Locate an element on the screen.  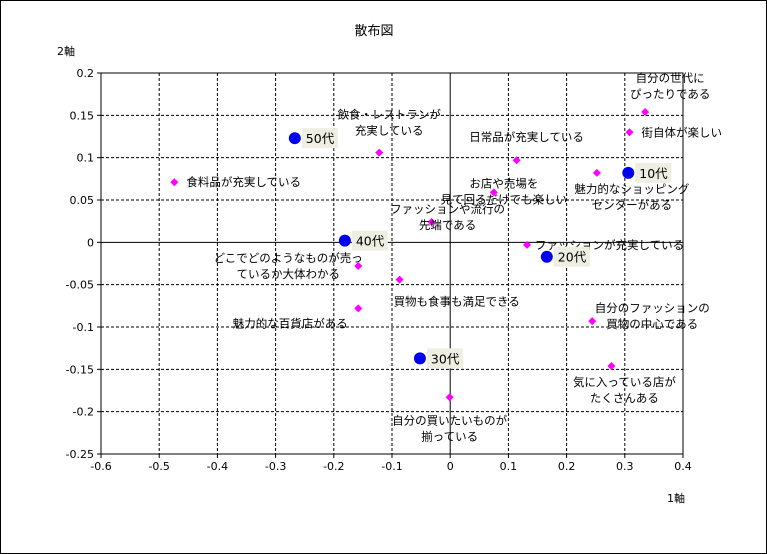
y-tick-label: 0.05 is located at coordinates (82, 200).